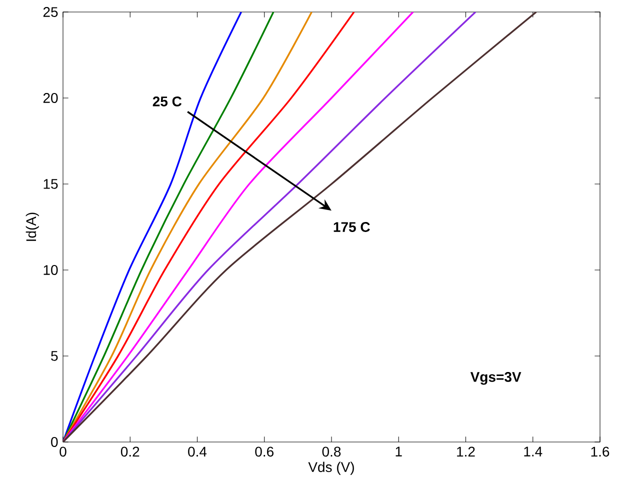 The image size is (617, 493). What do you see at coordinates (51, 270) in the screenshot?
I see `y-tick-label: 10` at bounding box center [51, 270].